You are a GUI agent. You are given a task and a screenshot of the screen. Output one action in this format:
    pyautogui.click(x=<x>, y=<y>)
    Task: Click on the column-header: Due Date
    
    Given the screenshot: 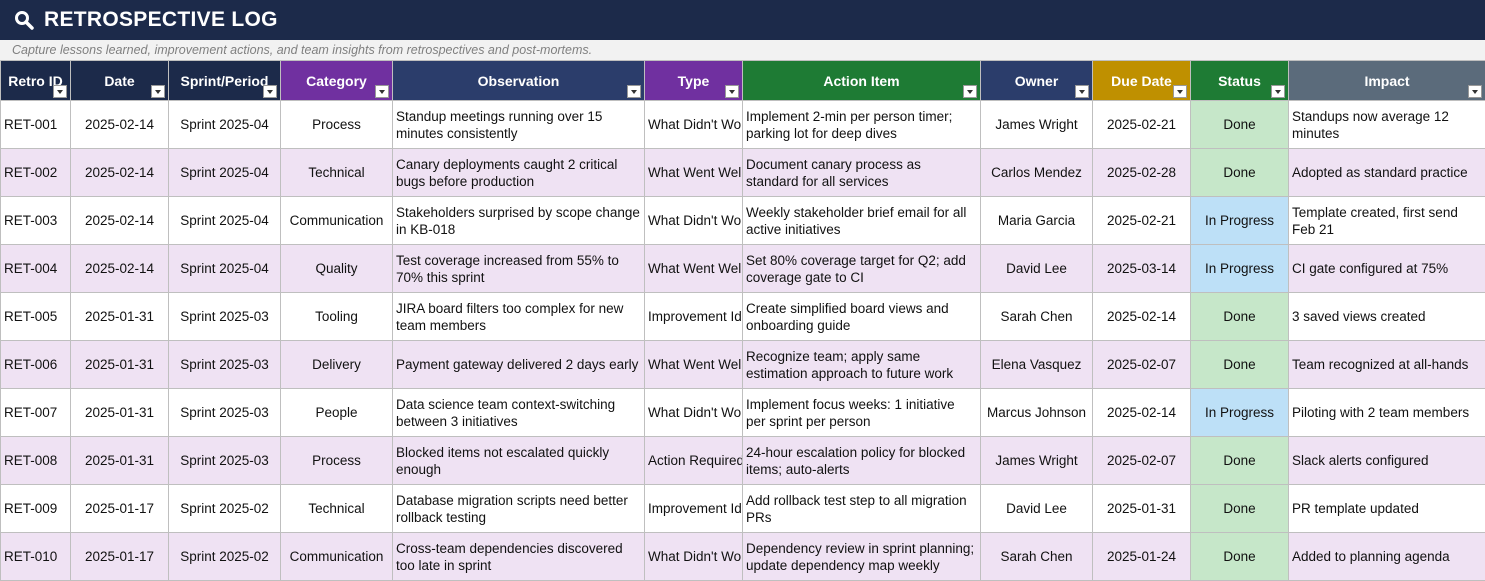 What is the action you would take?
    pyautogui.click(x=1141, y=80)
    